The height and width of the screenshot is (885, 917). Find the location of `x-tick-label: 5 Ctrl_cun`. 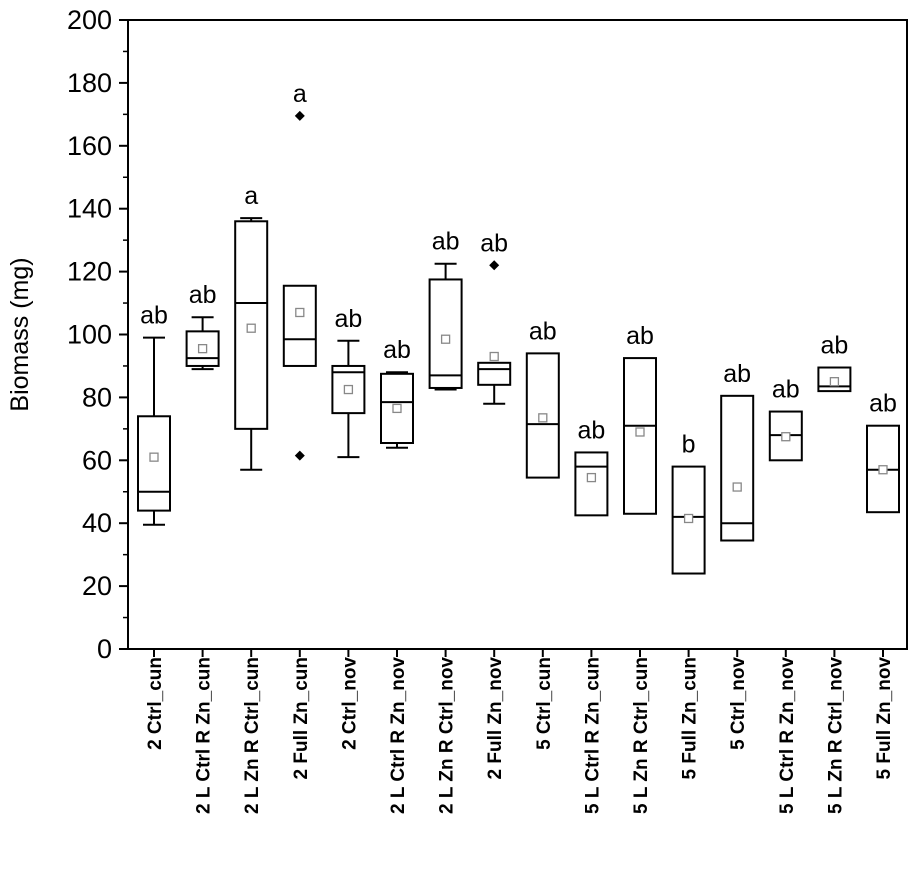

x-tick-label: 5 Ctrl_cun is located at coordinates (544, 703).